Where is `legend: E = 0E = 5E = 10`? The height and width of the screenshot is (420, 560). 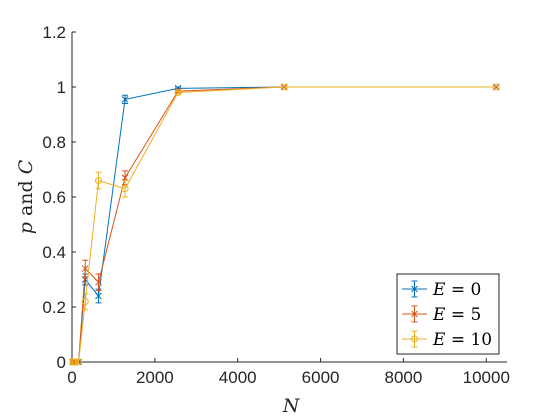
legend: E = 0E = 5E = 10 is located at coordinates (448, 314).